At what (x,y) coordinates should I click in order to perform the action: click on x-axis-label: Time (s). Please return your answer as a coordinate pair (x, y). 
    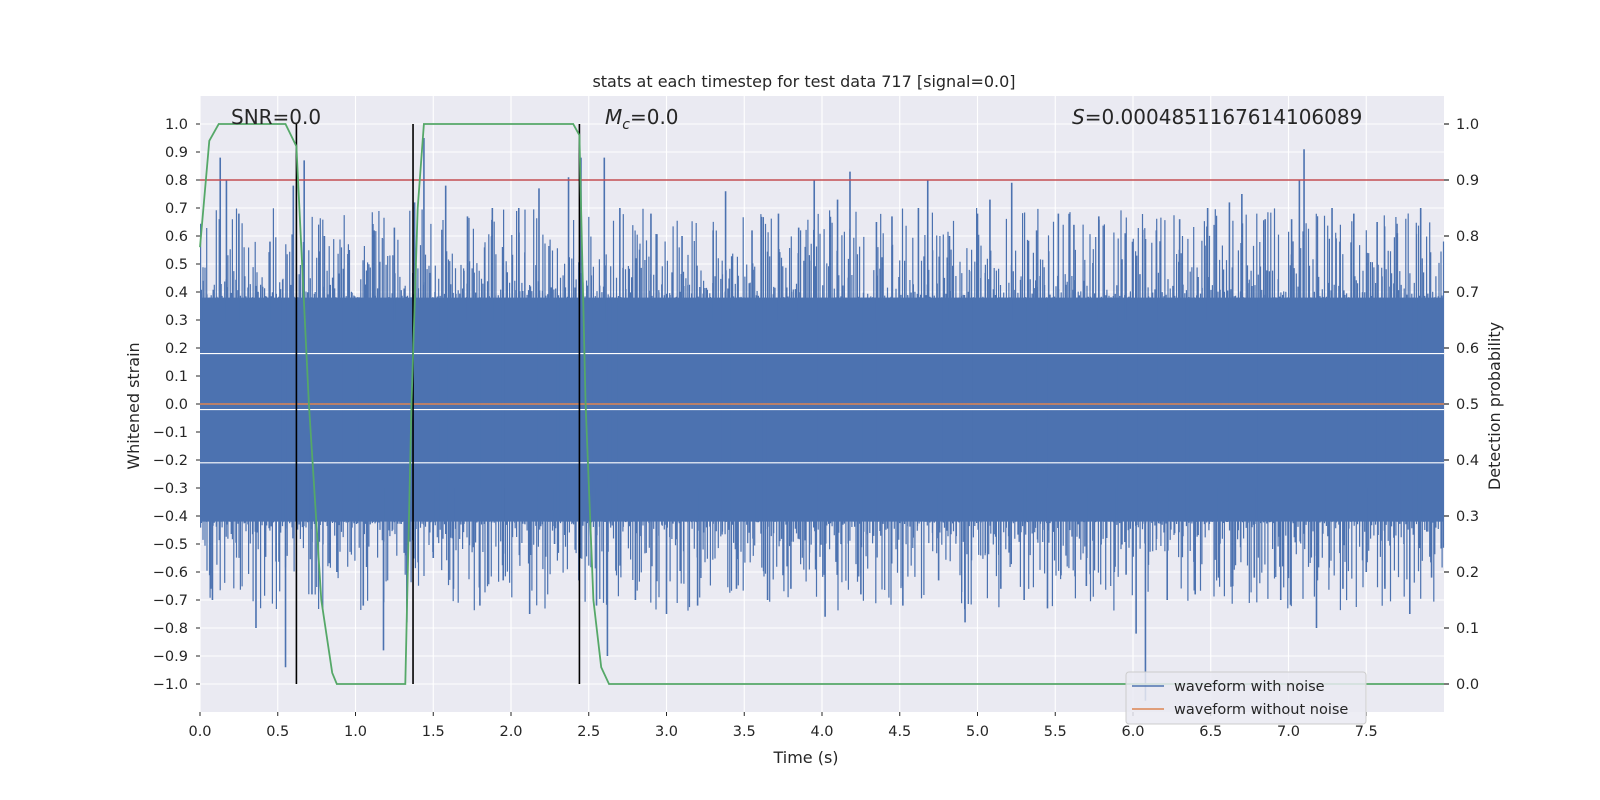
    Looking at the image, I should click on (805, 757).